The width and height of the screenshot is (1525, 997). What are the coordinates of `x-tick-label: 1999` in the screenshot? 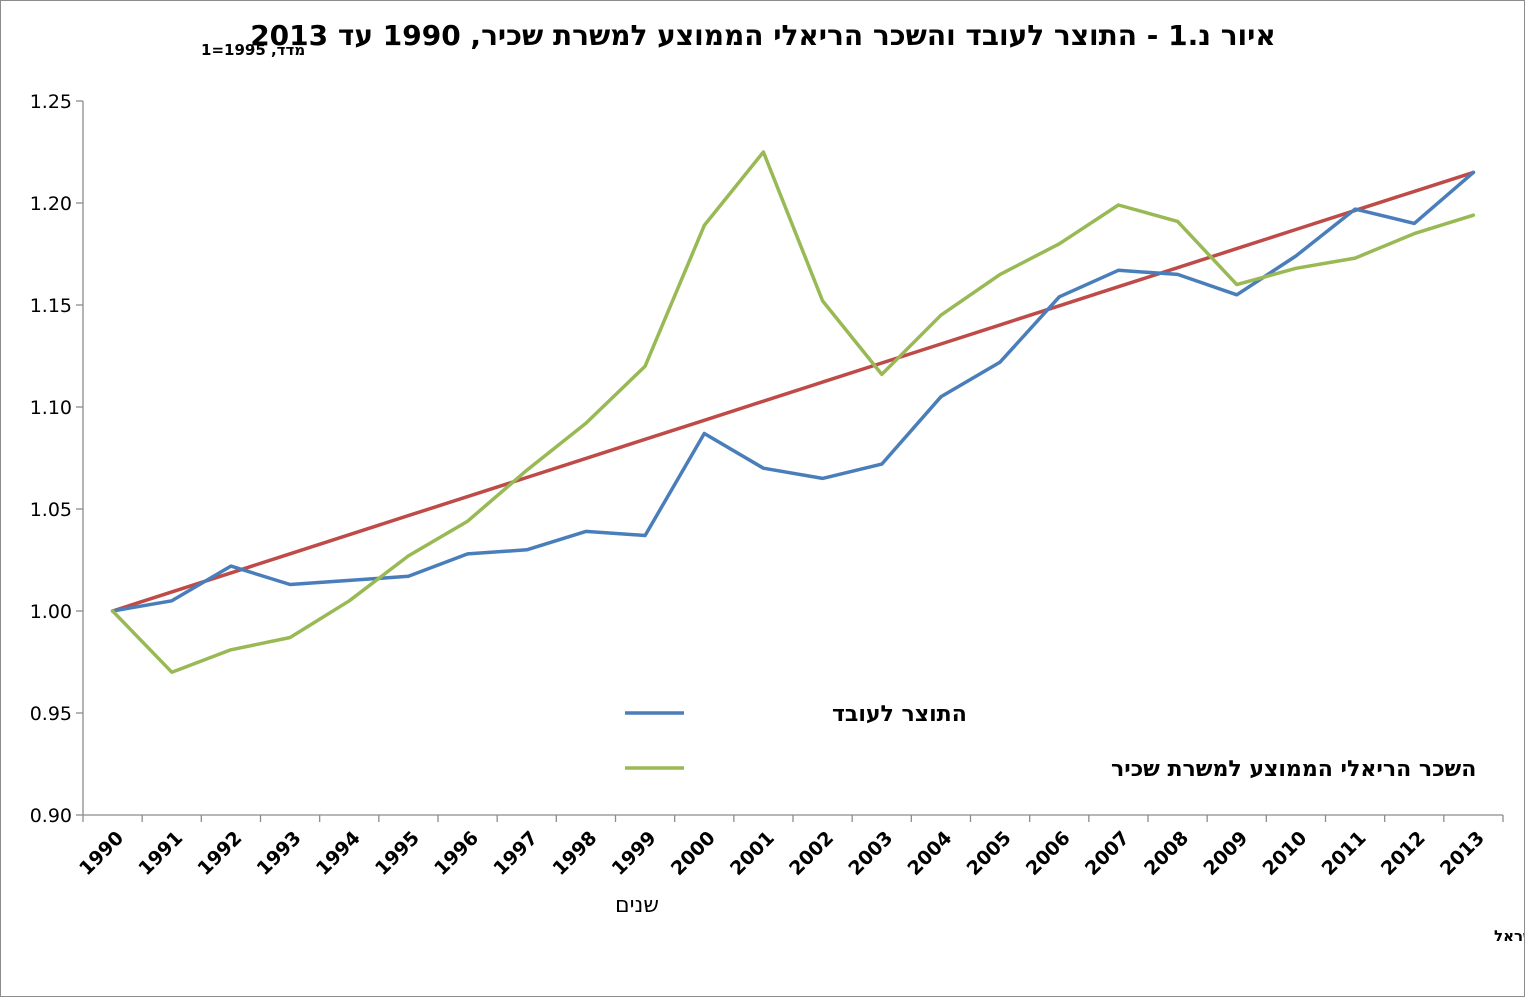 It's located at (634, 853).